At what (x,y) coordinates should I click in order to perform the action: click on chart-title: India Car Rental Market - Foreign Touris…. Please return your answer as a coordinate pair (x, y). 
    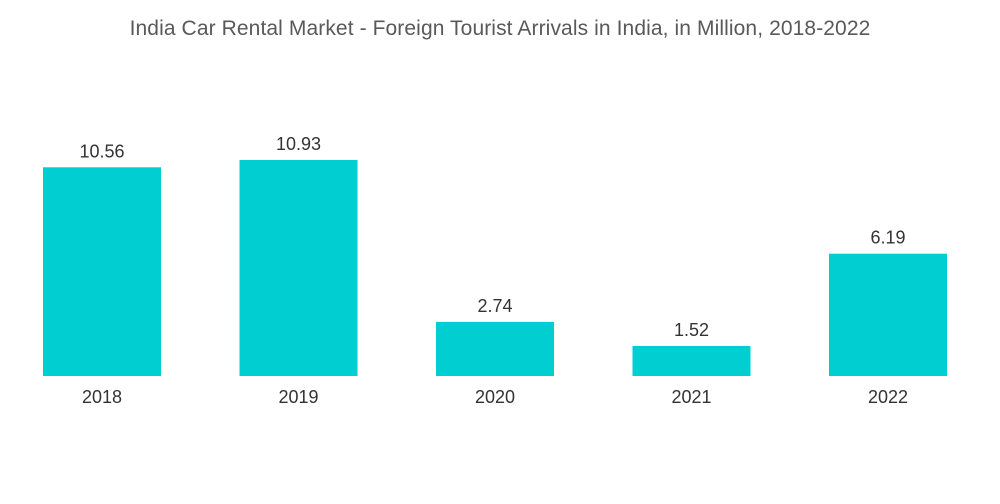
    Looking at the image, I should click on (500, 28).